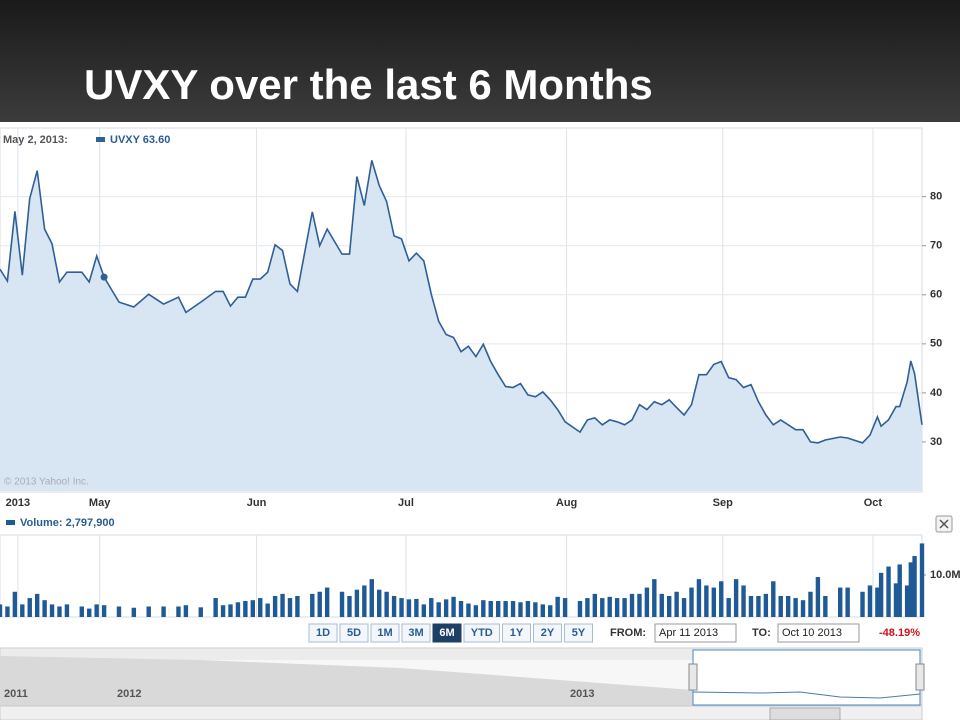  I want to click on range-button-label: YTD, so click(482, 633).